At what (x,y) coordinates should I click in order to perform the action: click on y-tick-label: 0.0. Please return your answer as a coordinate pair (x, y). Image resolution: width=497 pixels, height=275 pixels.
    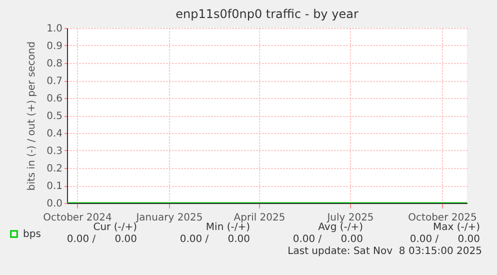
    Looking at the image, I should click on (54, 204).